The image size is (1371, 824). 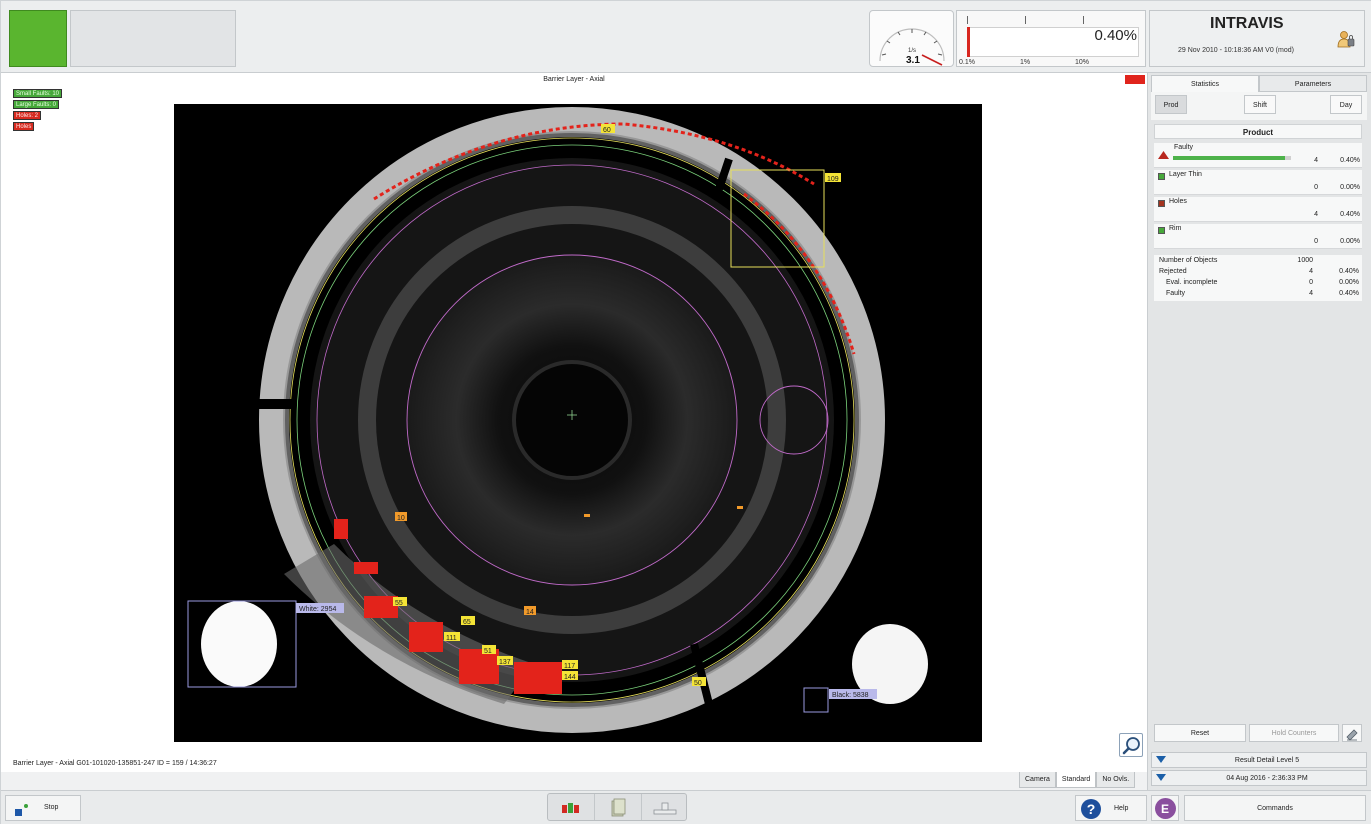 I want to click on summary-label: Faulty, so click(x=1176, y=293).